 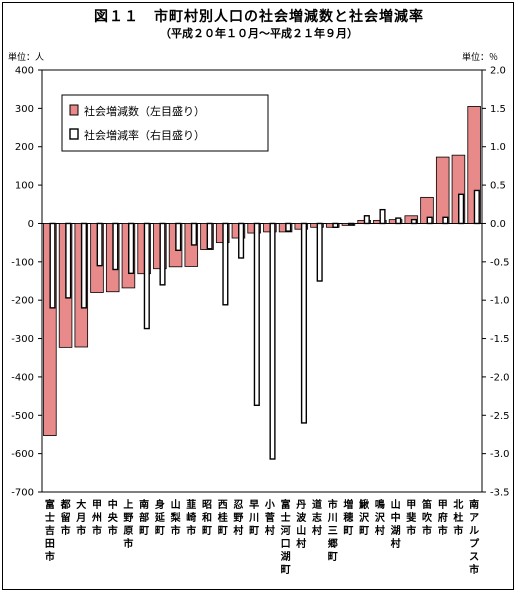 I want to click on category-label: 鳴沢村, so click(x=380, y=517).